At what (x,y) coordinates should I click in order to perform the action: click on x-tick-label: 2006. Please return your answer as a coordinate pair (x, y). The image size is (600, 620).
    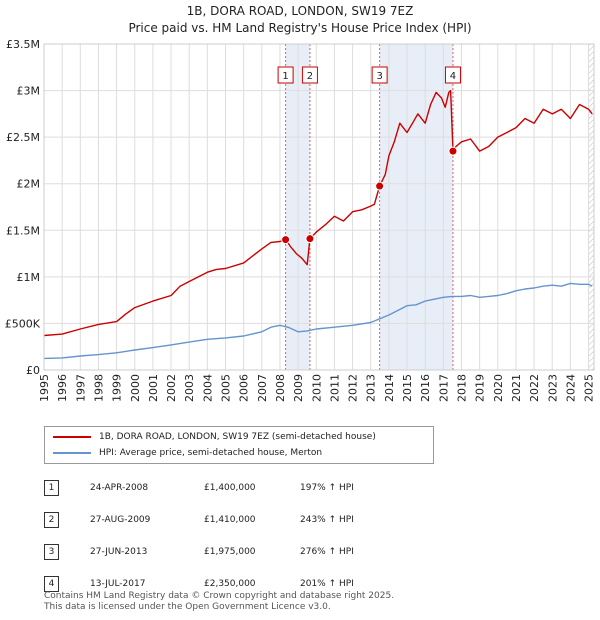
    Looking at the image, I should click on (244, 388).